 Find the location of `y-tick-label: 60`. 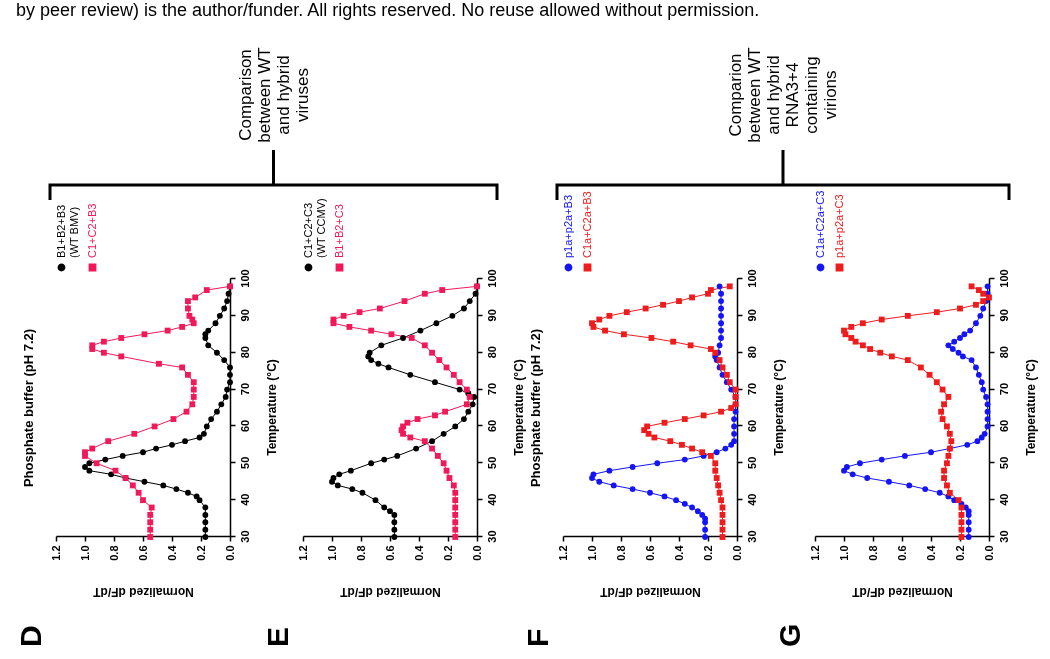

y-tick-label: 60 is located at coordinates (491, 426).